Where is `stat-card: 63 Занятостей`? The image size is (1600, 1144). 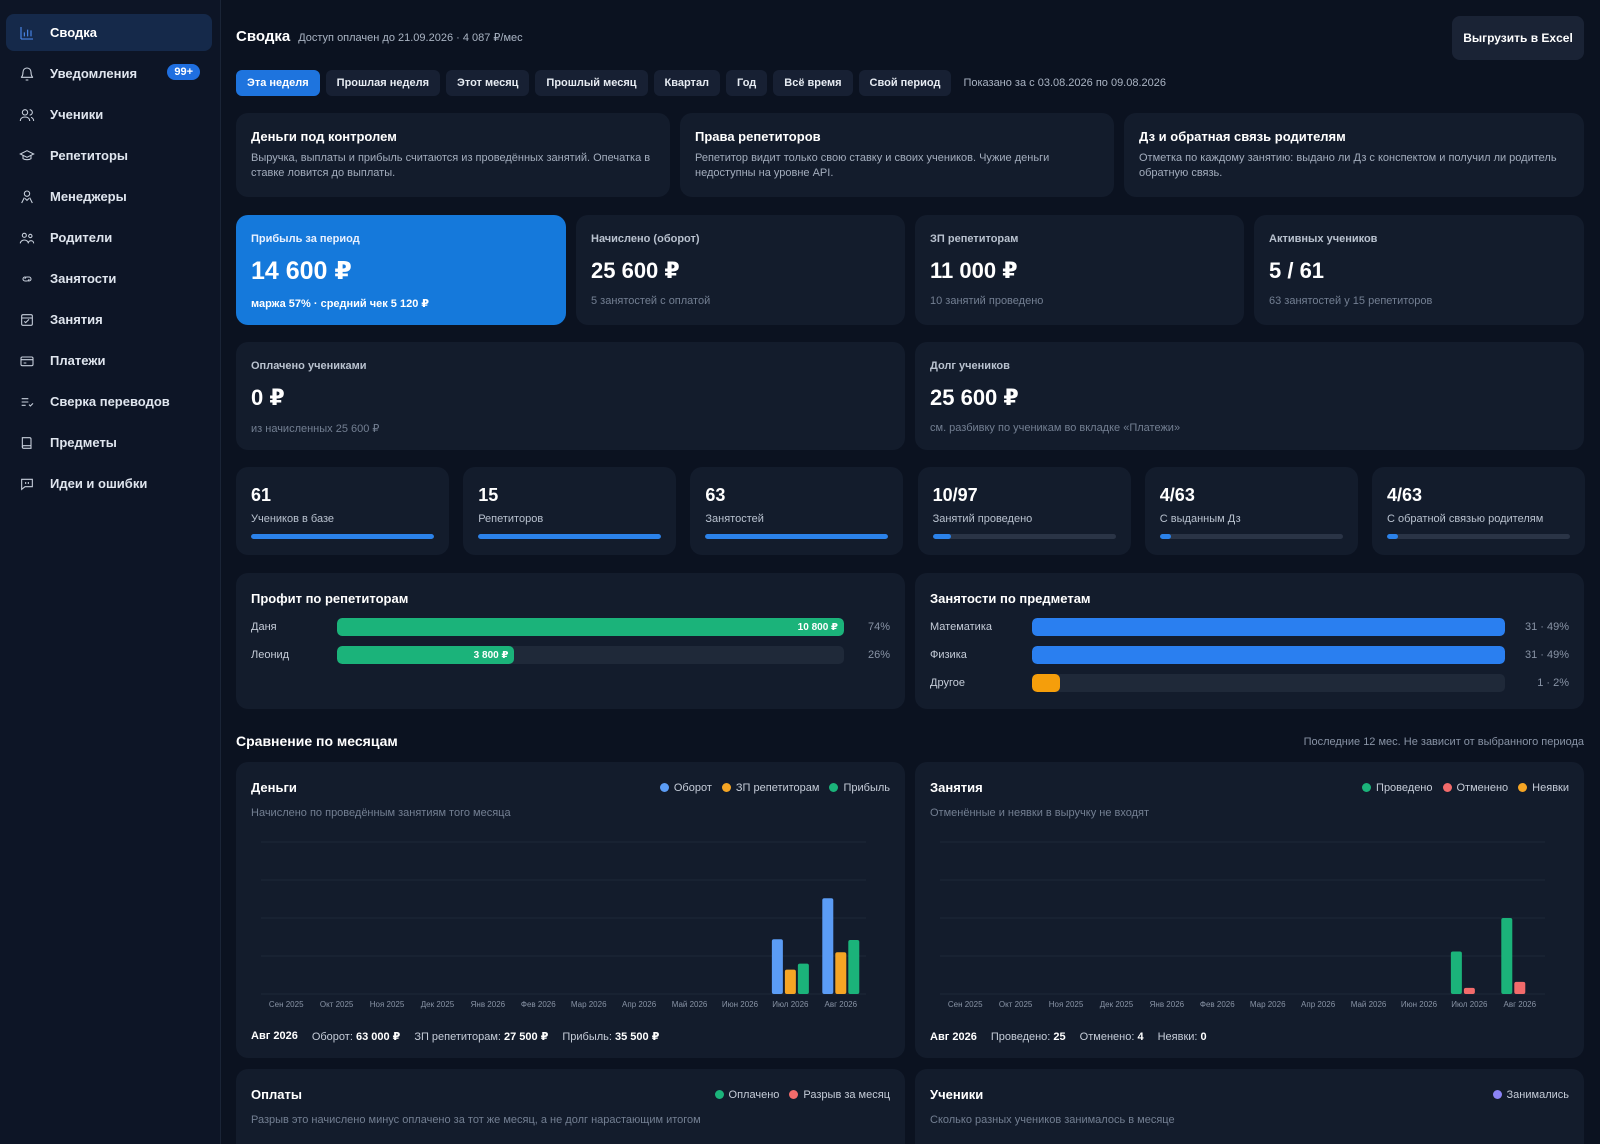
stat-card: 63 Занятостей is located at coordinates (797, 511).